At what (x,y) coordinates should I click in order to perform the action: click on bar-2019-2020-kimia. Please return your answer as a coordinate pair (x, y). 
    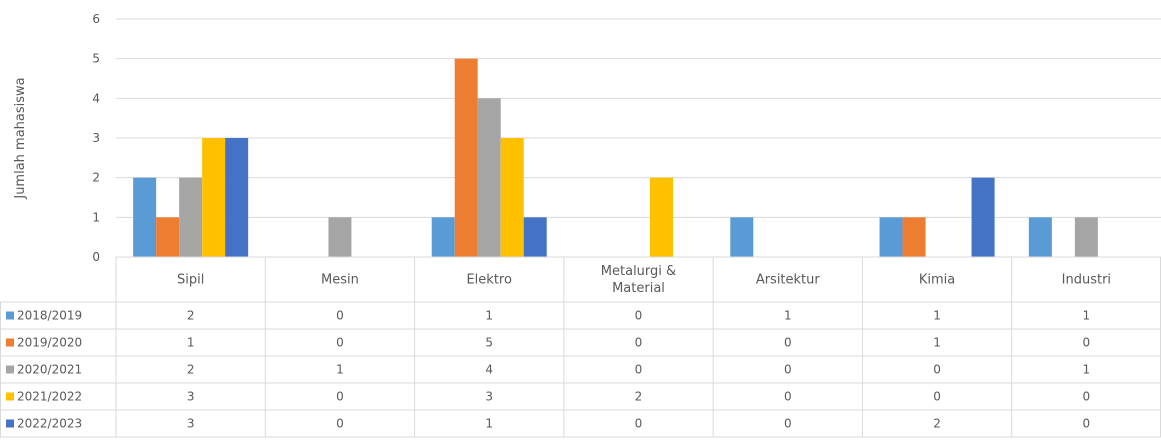
    Looking at the image, I should click on (914, 237).